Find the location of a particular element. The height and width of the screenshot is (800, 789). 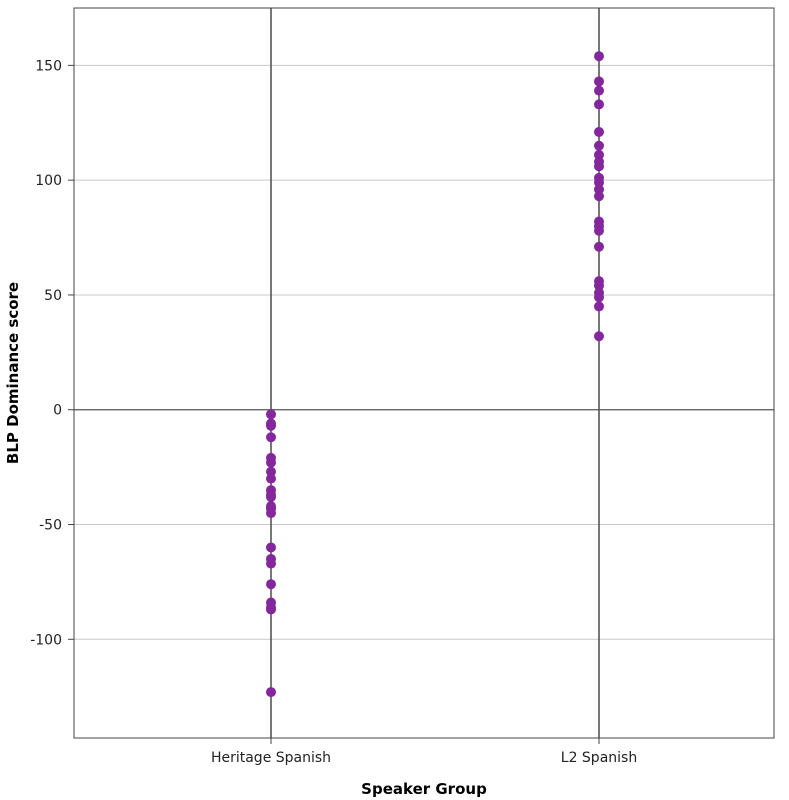

y-tick-label: 0 is located at coordinates (57, 411).